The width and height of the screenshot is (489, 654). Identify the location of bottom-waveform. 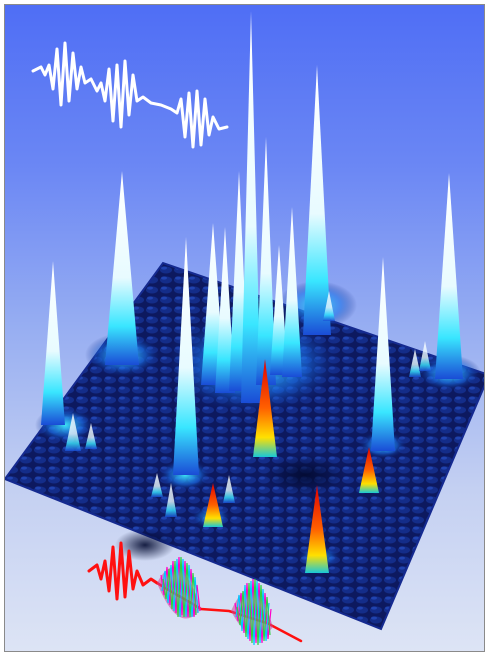
(195, 593).